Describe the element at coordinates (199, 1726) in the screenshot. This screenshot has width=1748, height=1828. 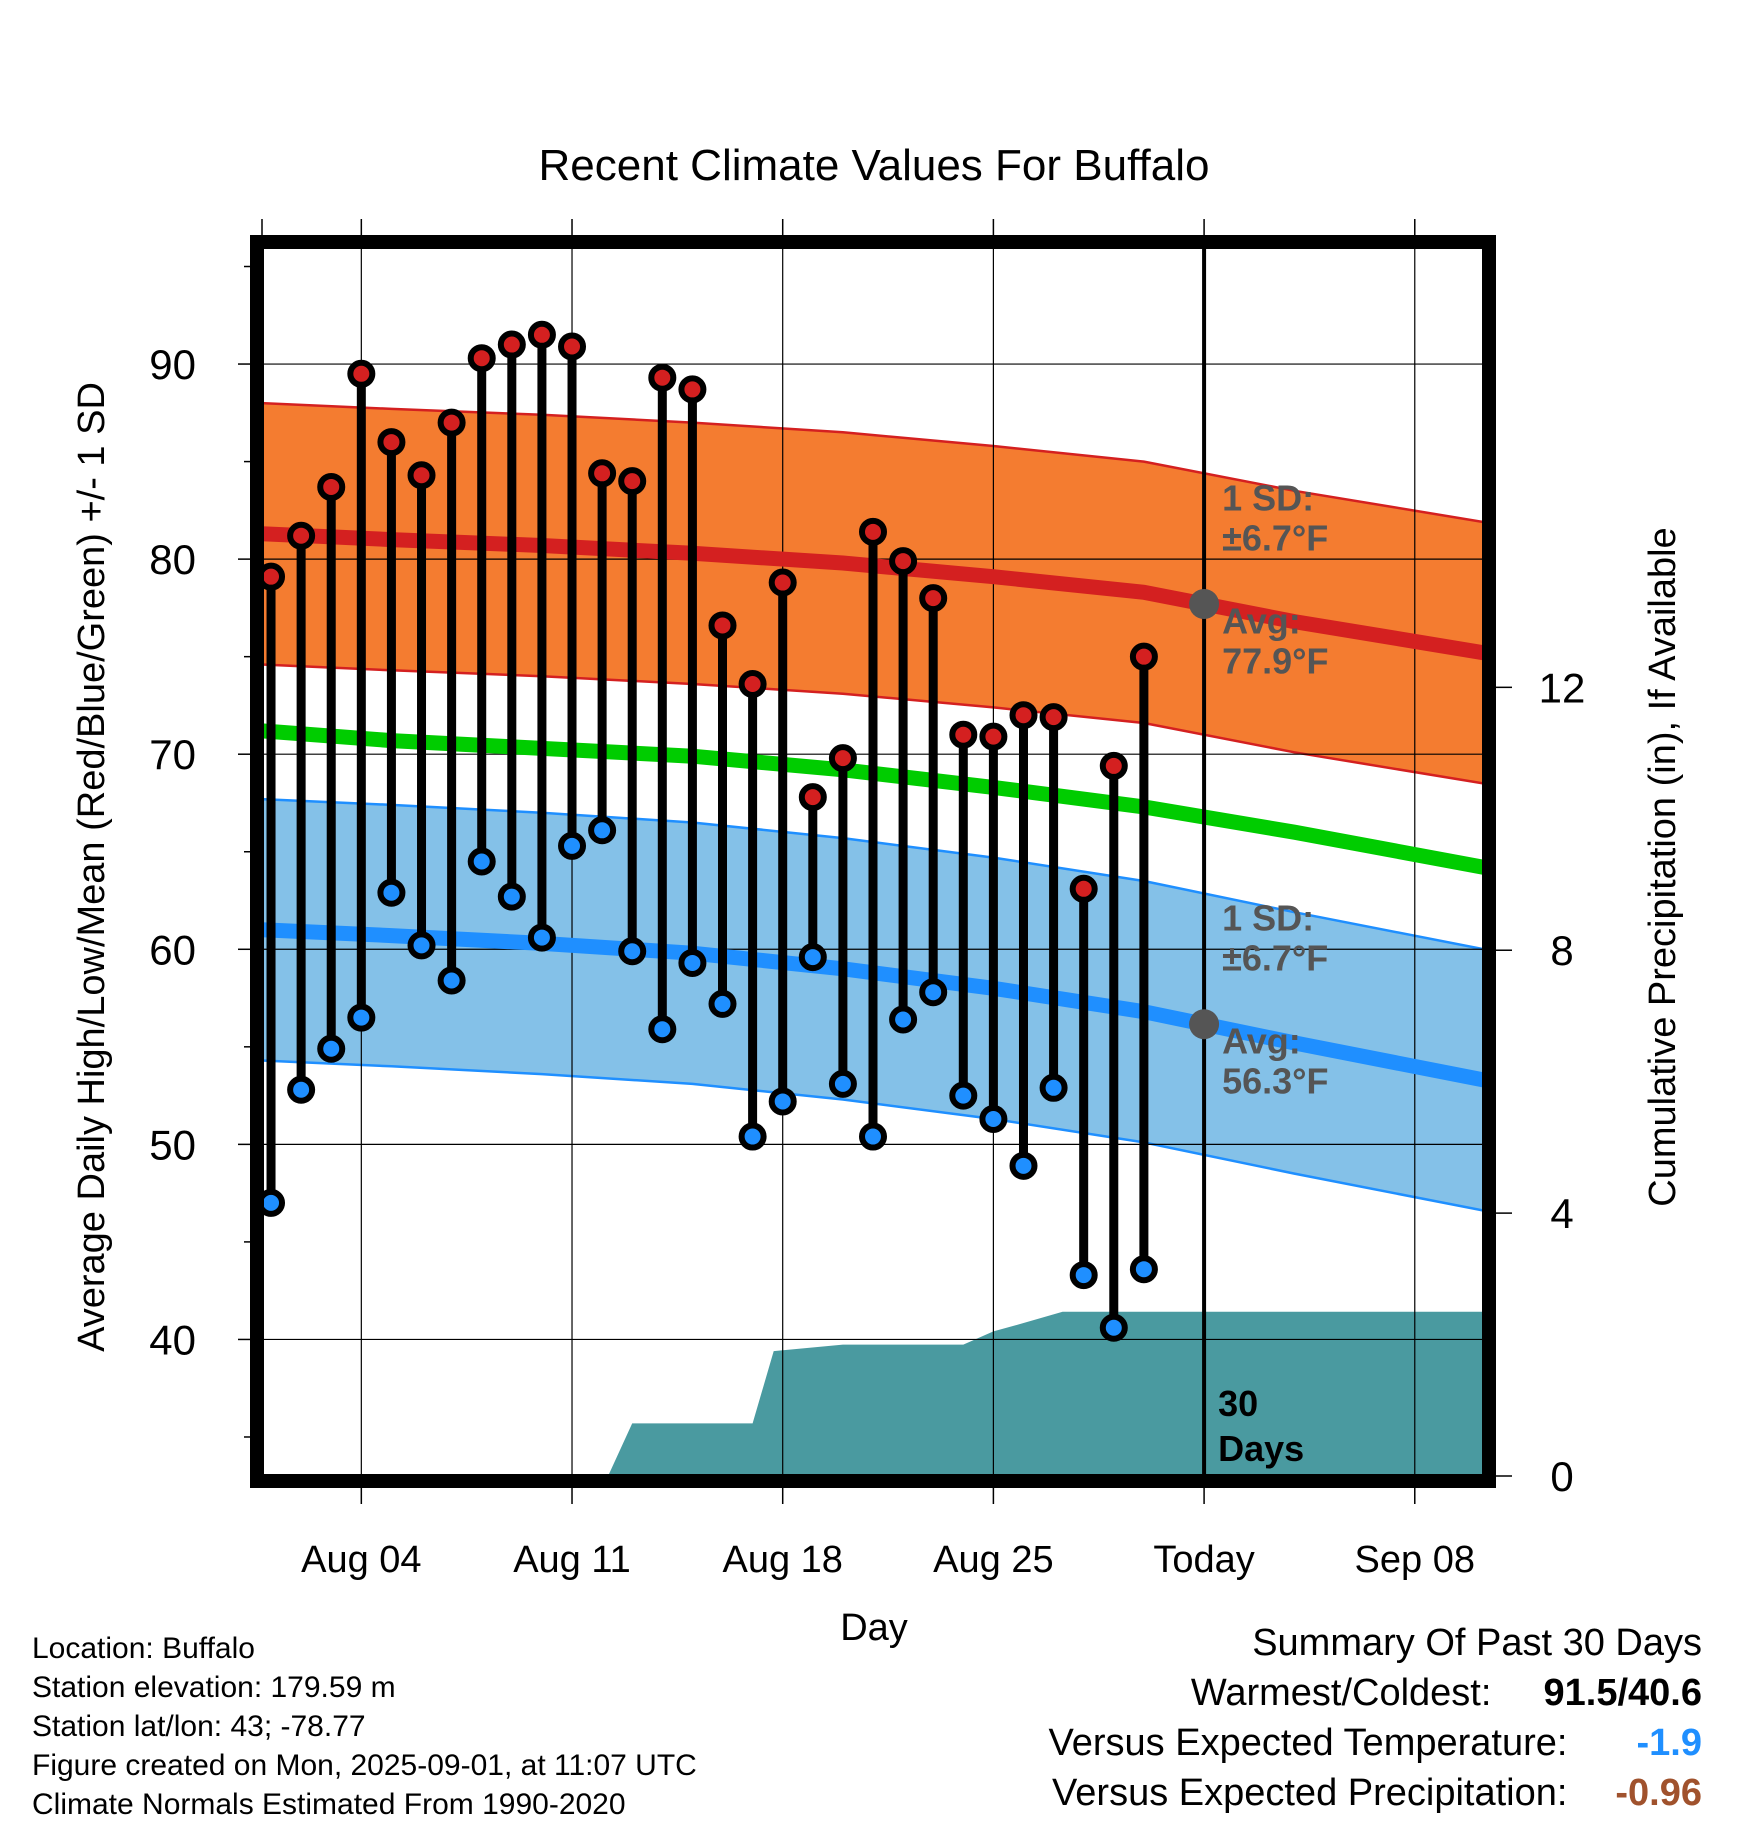
I see `info-latlon: Station lat/lon: 43; -78.77` at that location.